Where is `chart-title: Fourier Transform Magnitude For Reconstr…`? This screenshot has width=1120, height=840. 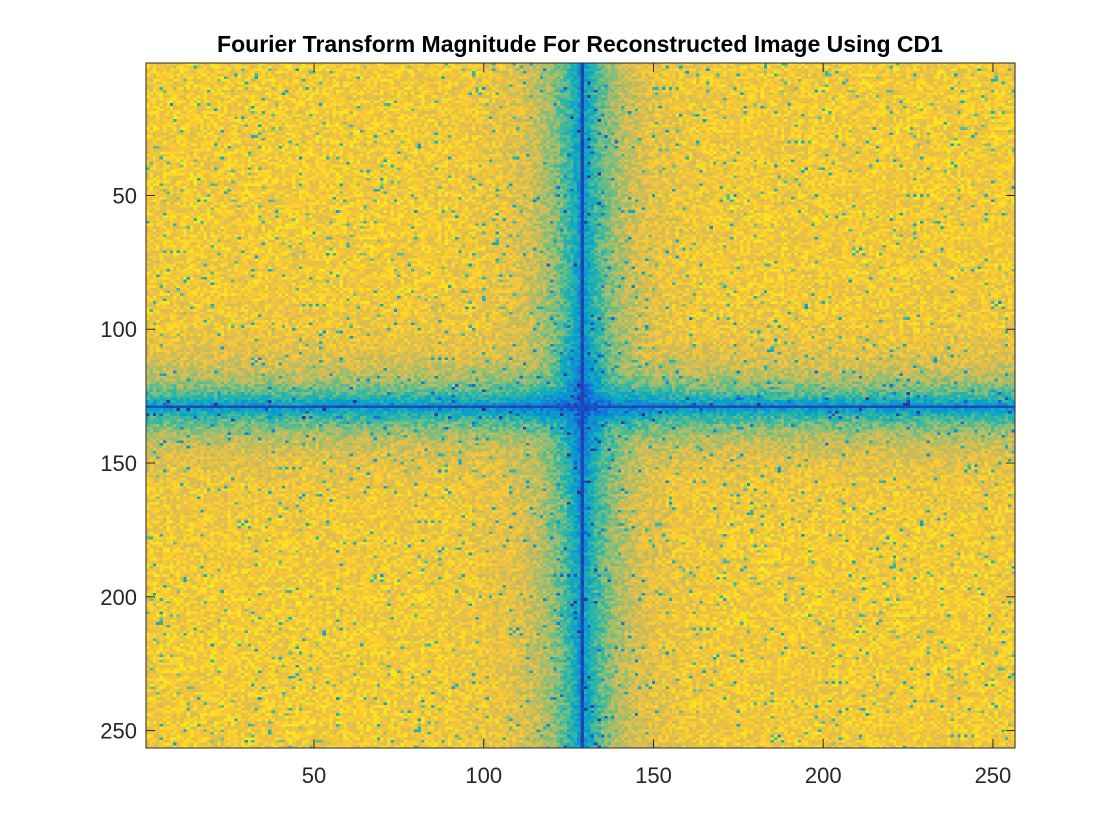 chart-title: Fourier Transform Magnitude For Reconstr… is located at coordinates (580, 44).